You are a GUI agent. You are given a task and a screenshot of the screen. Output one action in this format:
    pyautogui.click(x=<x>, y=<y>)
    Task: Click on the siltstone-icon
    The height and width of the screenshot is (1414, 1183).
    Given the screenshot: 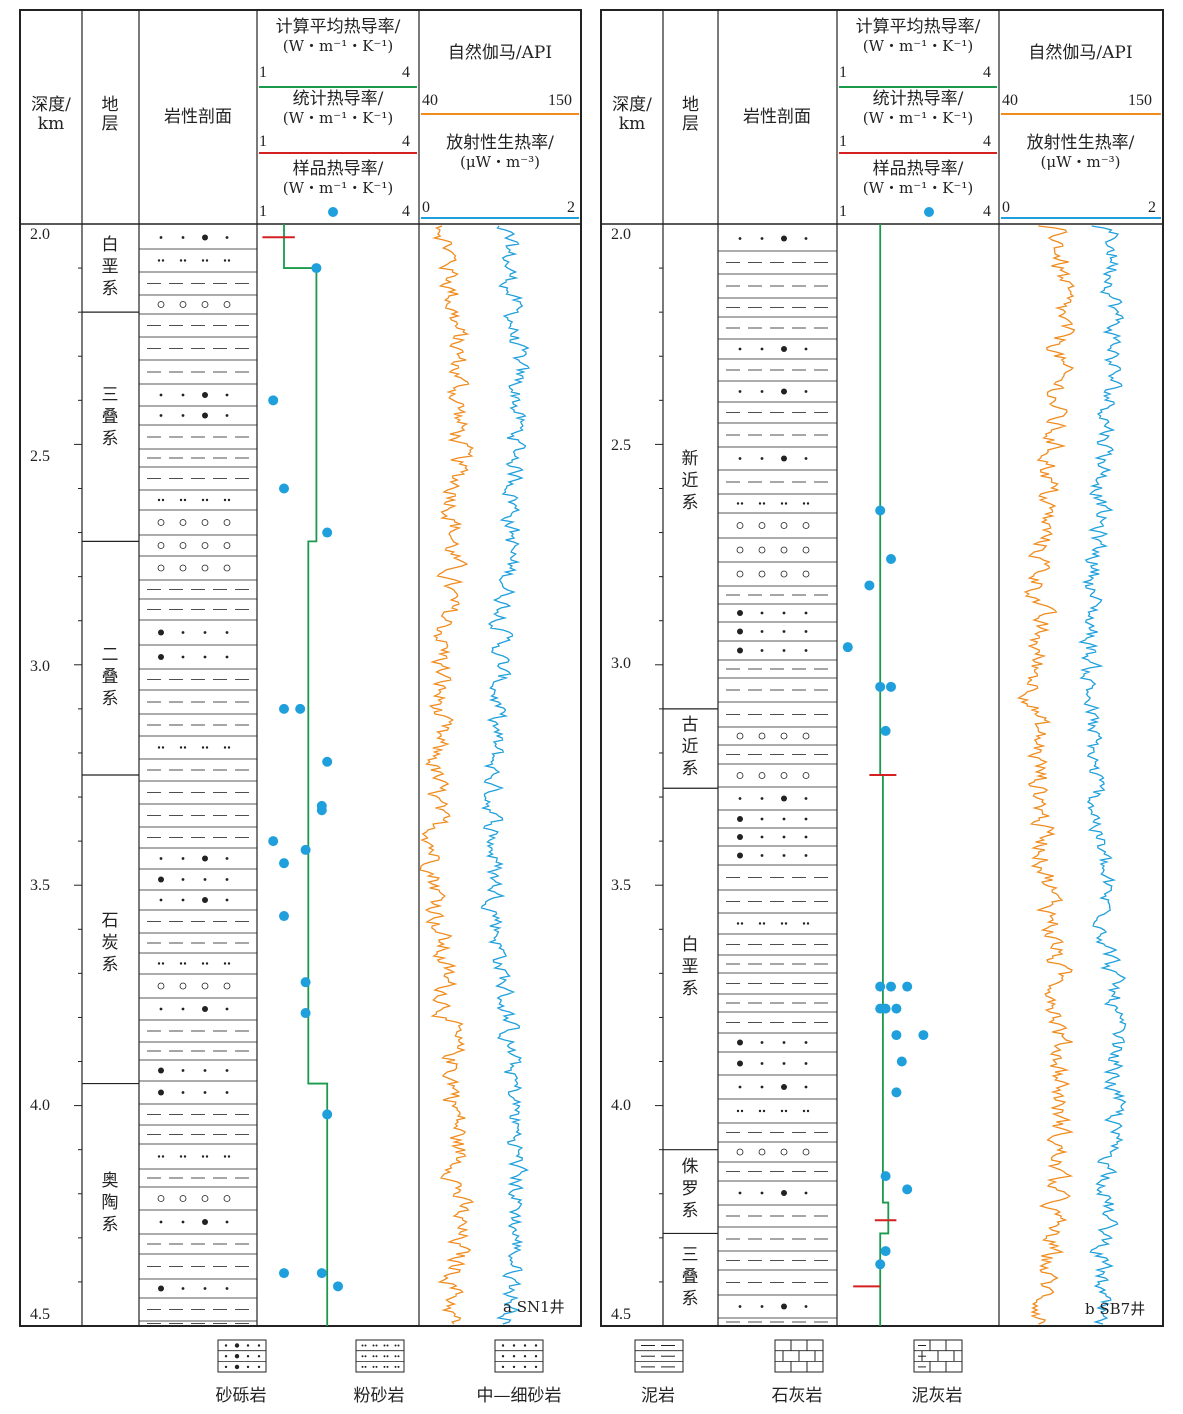 What is the action you would take?
    pyautogui.click(x=380, y=1356)
    